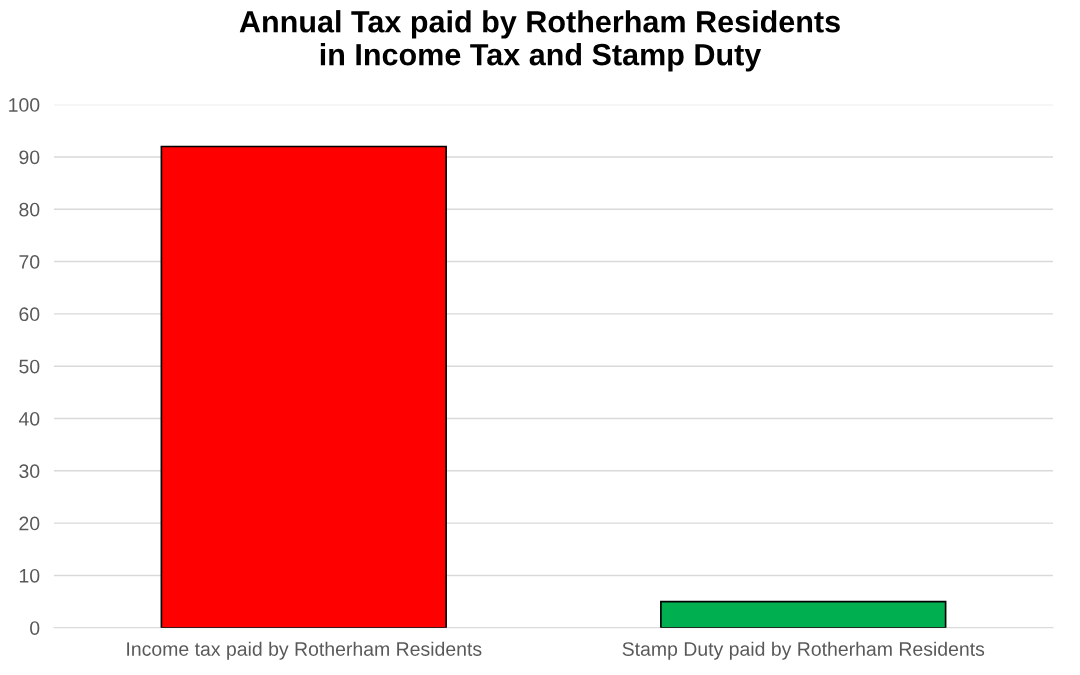 The width and height of the screenshot is (1080, 675). I want to click on y-tick-label: 80, so click(29, 209).